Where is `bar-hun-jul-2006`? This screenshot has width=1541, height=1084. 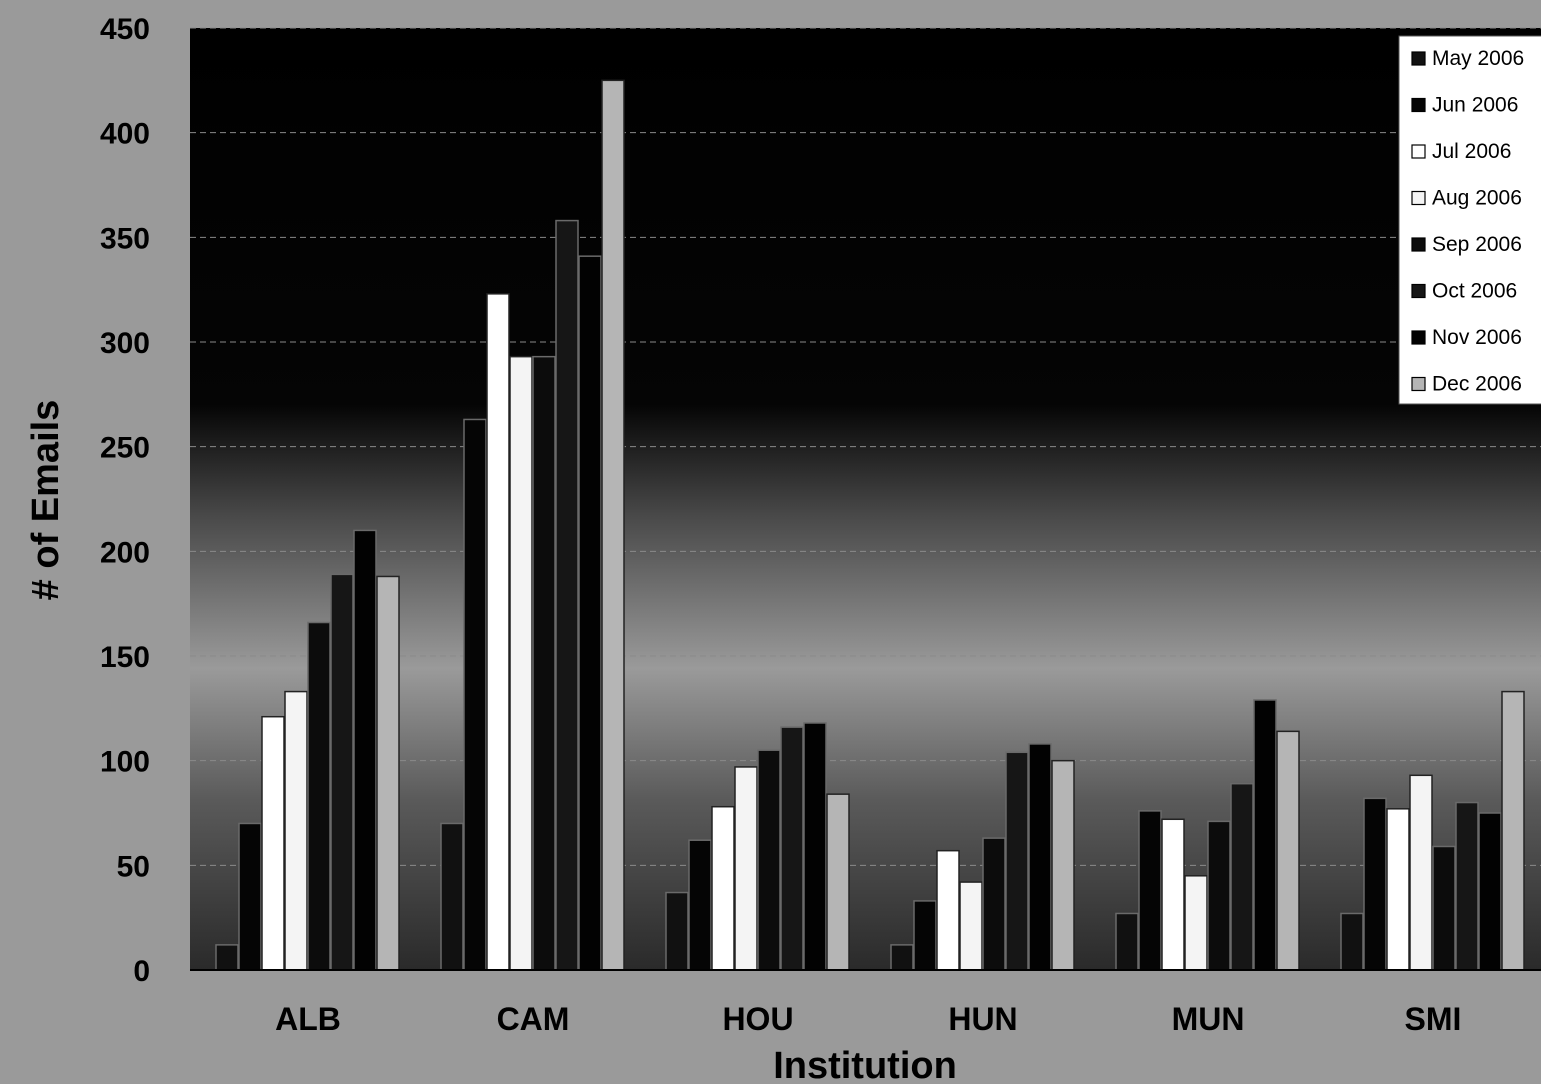
bar-hun-jul-2006 is located at coordinates (948, 910).